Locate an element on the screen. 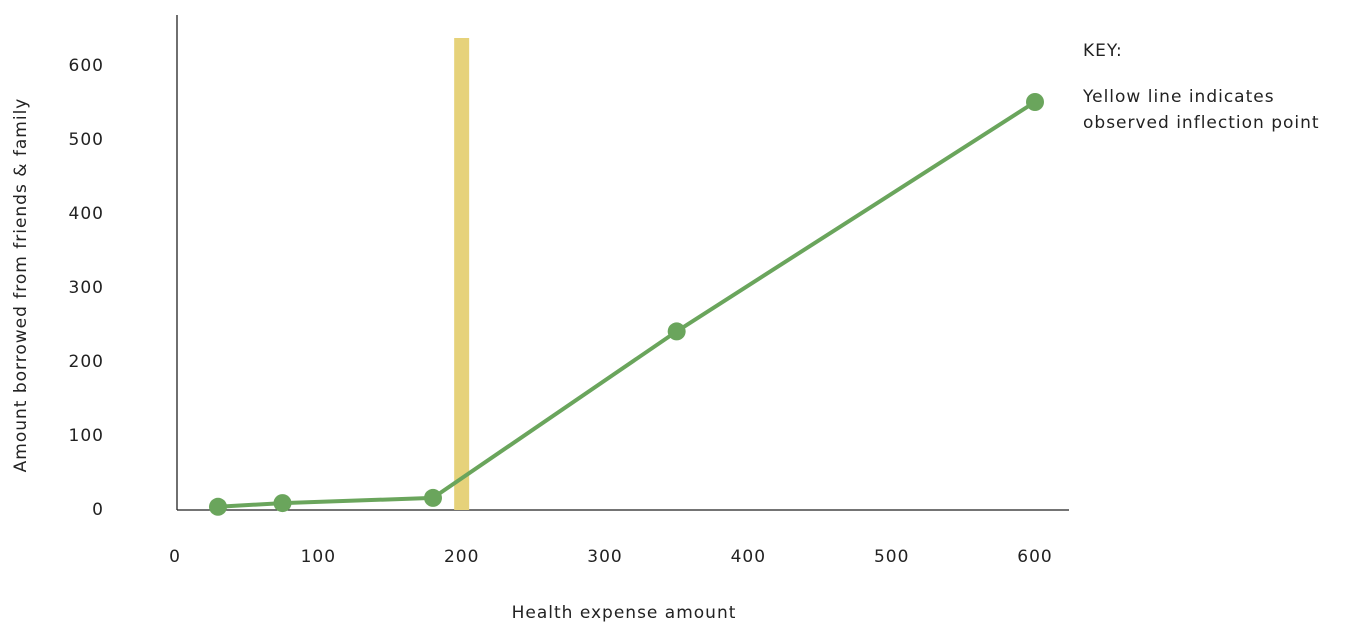 This screenshot has width=1363, height=623. x-tick-label: 400 is located at coordinates (748, 557).